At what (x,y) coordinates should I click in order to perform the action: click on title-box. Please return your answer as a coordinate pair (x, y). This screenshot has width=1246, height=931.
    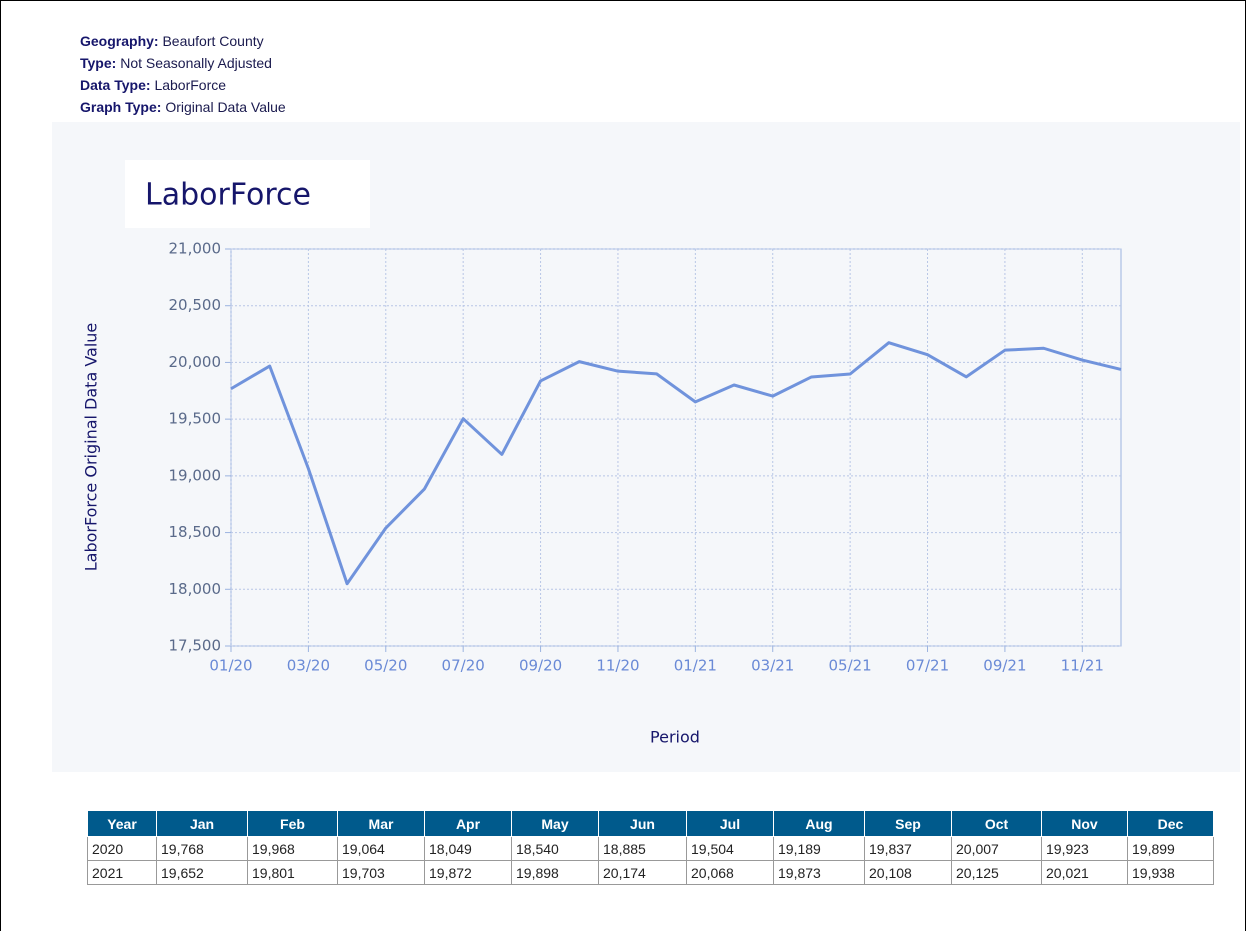
    Looking at the image, I should click on (247, 194).